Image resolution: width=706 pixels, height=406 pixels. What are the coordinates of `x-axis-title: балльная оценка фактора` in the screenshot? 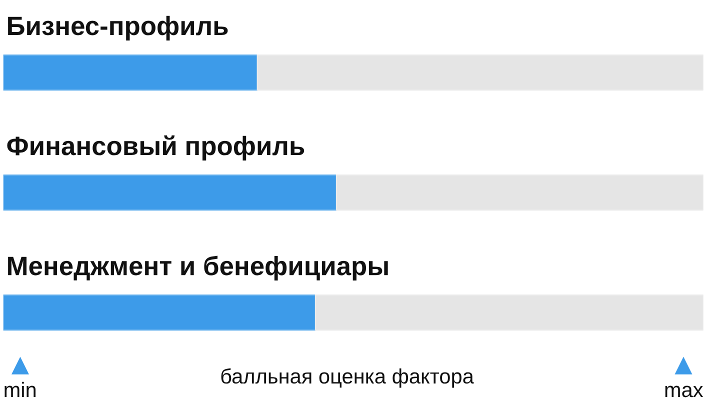 It's located at (347, 378).